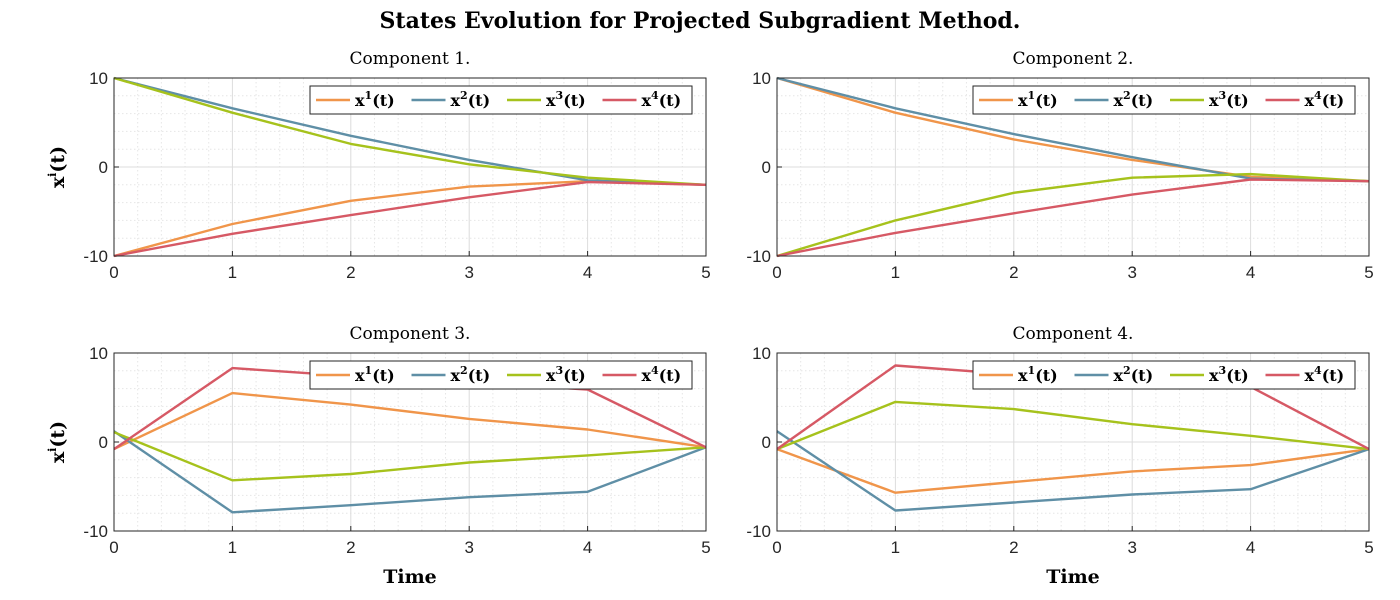 This screenshot has height=600, width=1400. Describe the element at coordinates (1073, 59) in the screenshot. I see `panel-title: Component 2.` at that location.